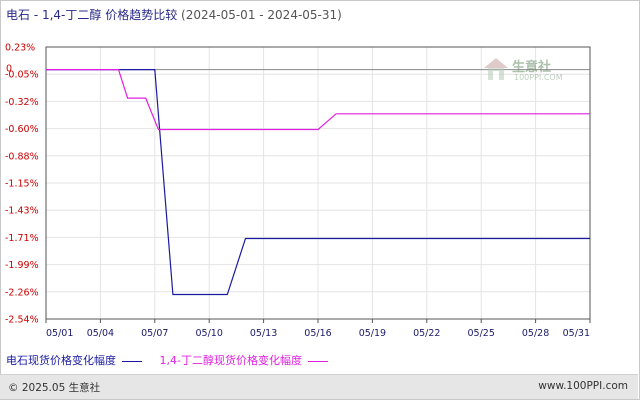  I want to click on watermark: 生意社 100PPI.COM, so click(522, 71).